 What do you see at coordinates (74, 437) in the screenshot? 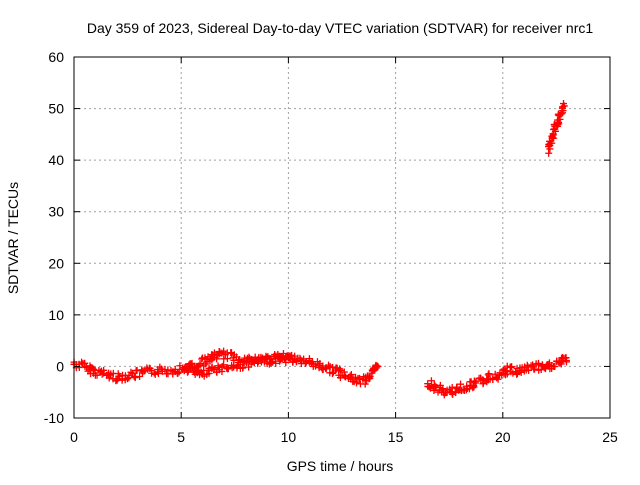
I see `x-tick-label: 0` at bounding box center [74, 437].